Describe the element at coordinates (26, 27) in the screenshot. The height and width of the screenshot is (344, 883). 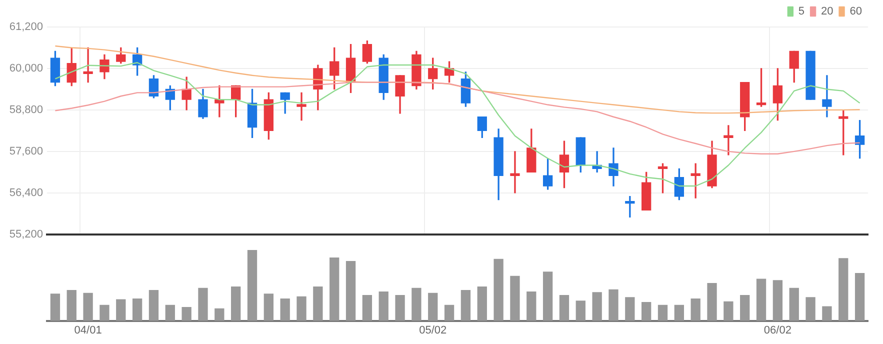
I see `y-tick-label: 61,200` at that location.